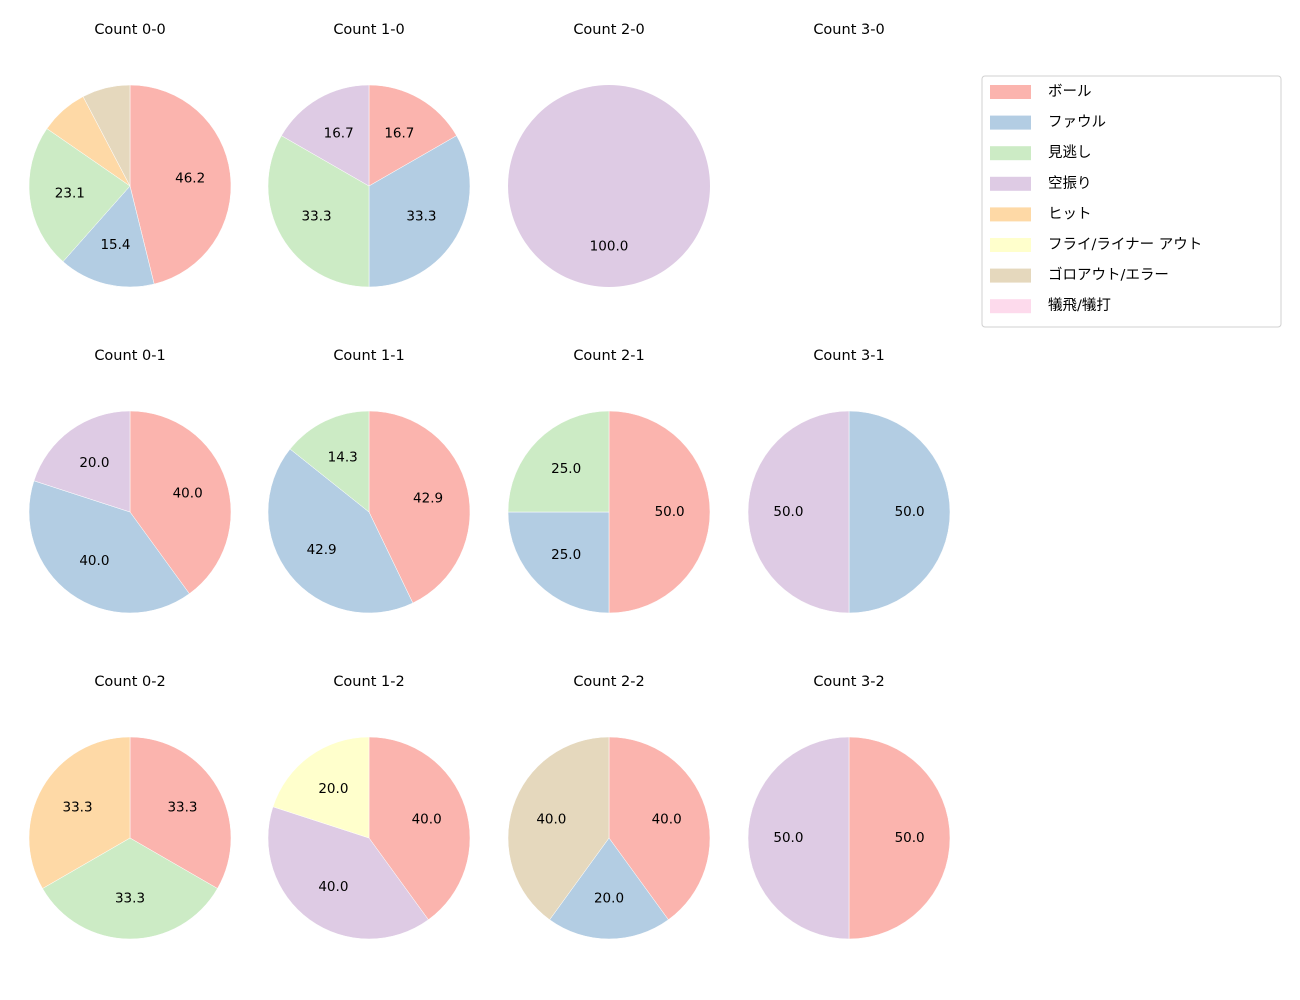 This screenshot has height=1000, width=1300. Describe the element at coordinates (129, 356) in the screenshot. I see `pie-title: Count 0-1` at that location.